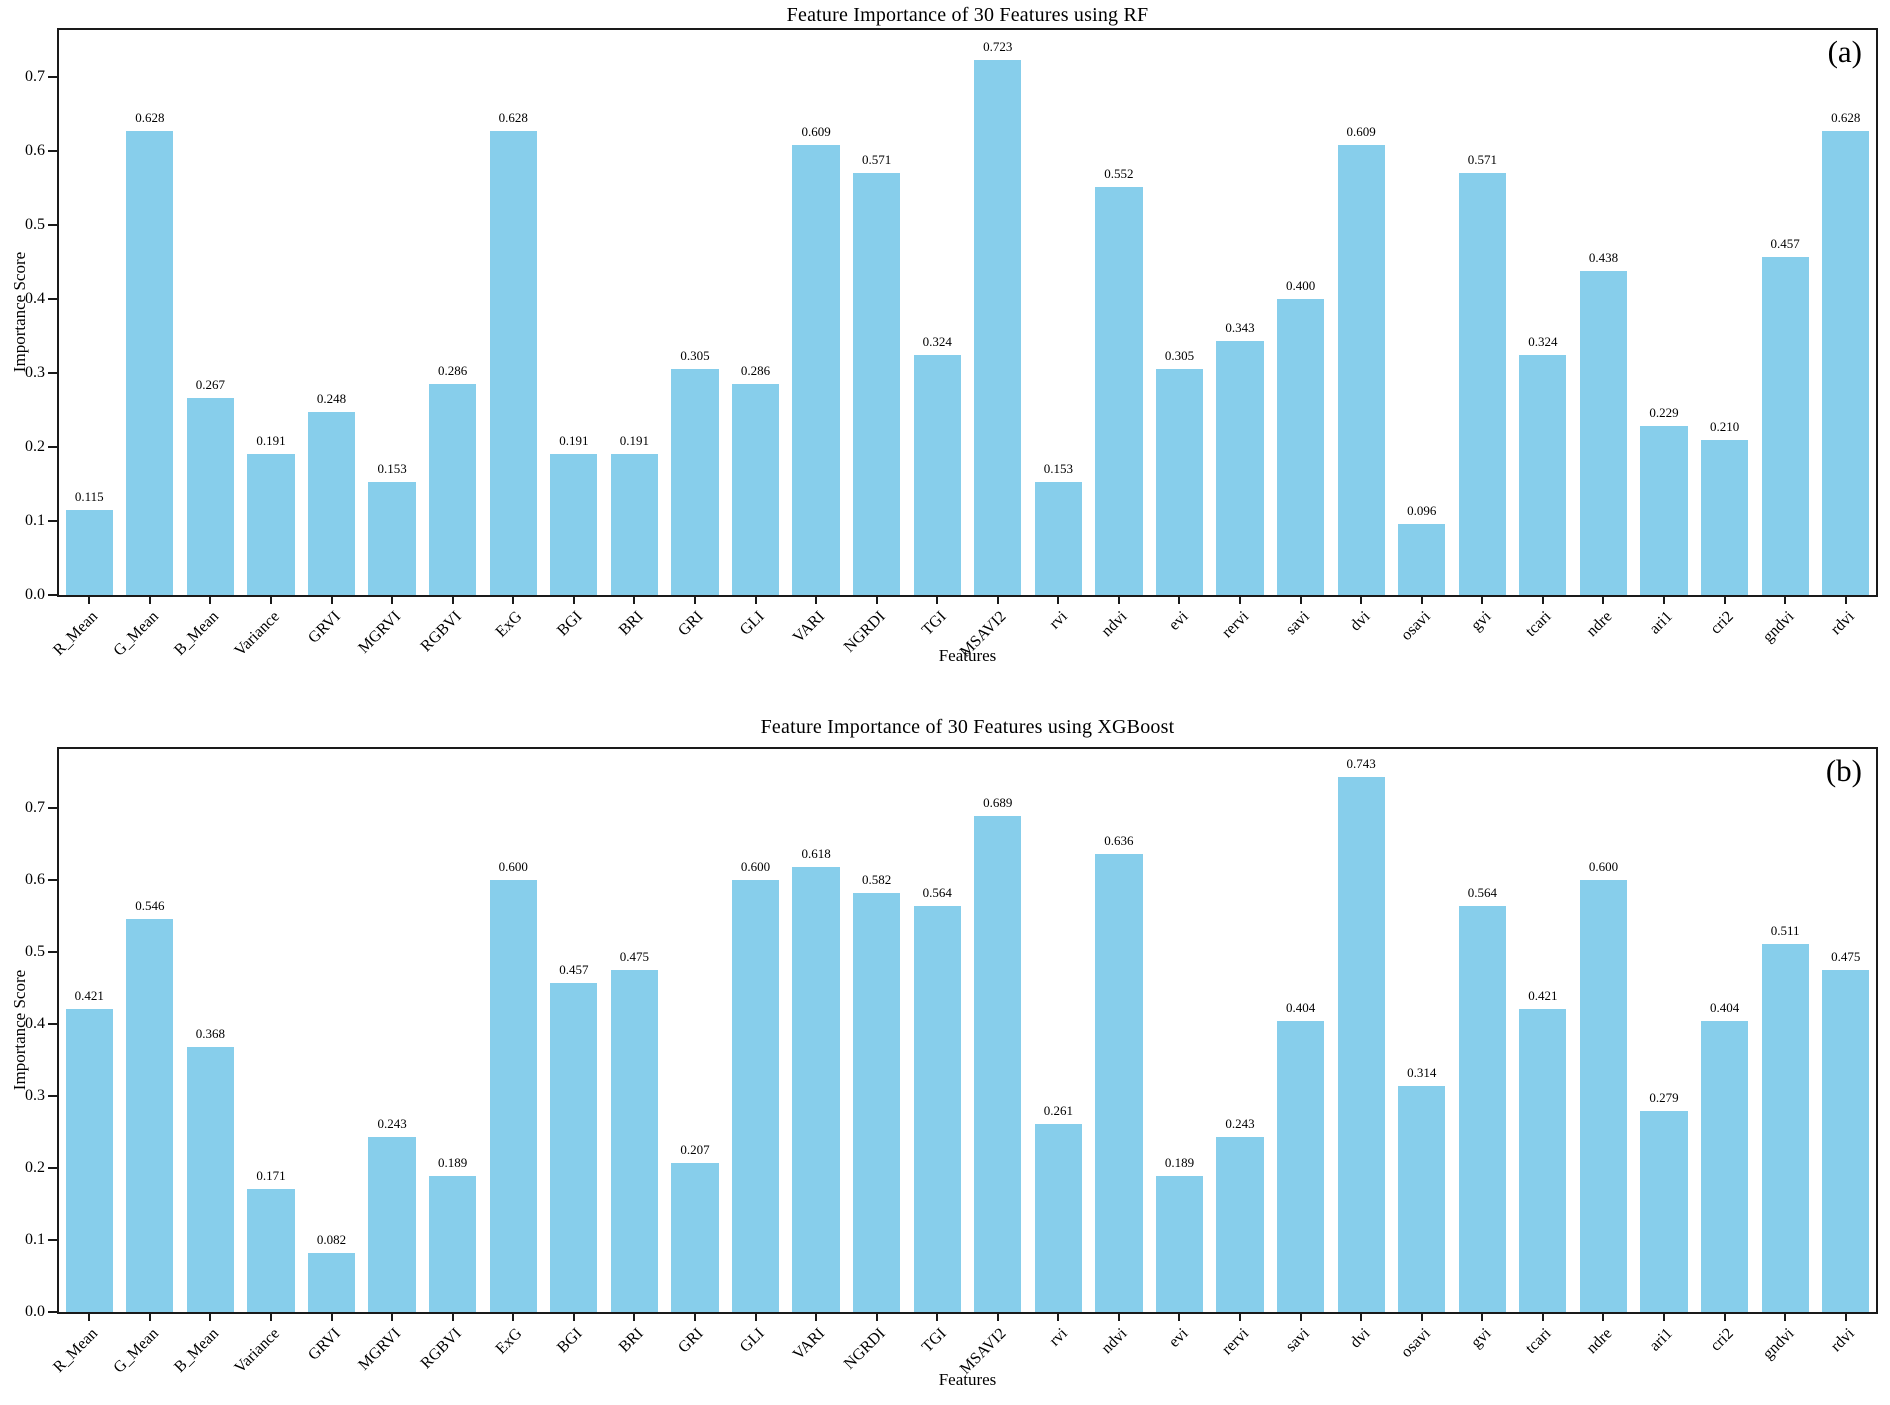  I want to click on x-tick-text: ndvi, so click(1114, 1341).